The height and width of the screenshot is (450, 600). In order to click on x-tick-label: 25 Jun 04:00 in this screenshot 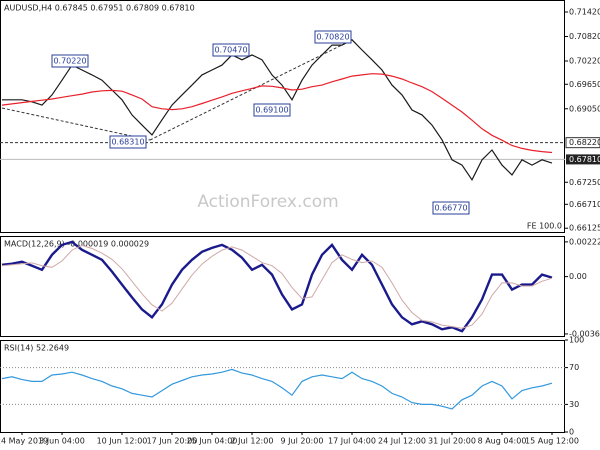, I will do `click(212, 441)`.